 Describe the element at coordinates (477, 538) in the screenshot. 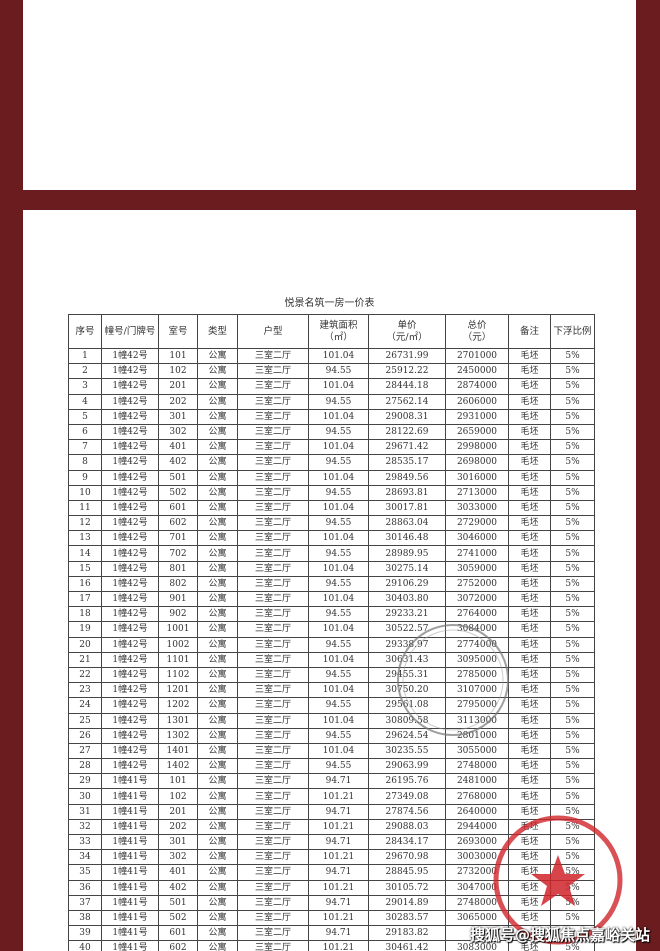

I see `table-cell: 3046000` at that location.